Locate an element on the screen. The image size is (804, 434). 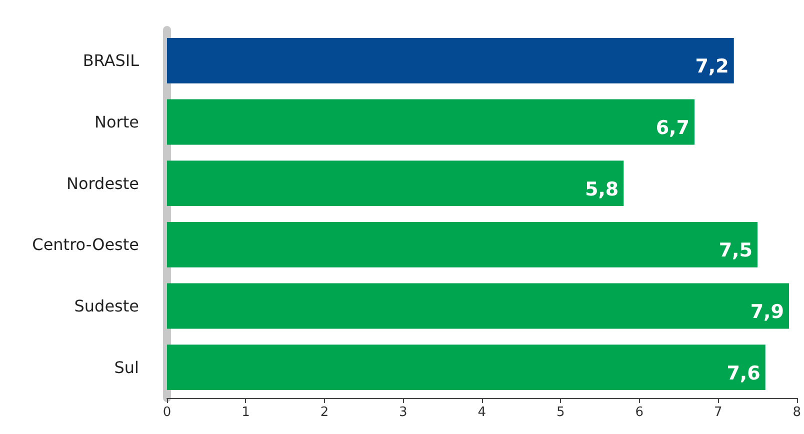
data-label: 7,2 is located at coordinates (712, 67).